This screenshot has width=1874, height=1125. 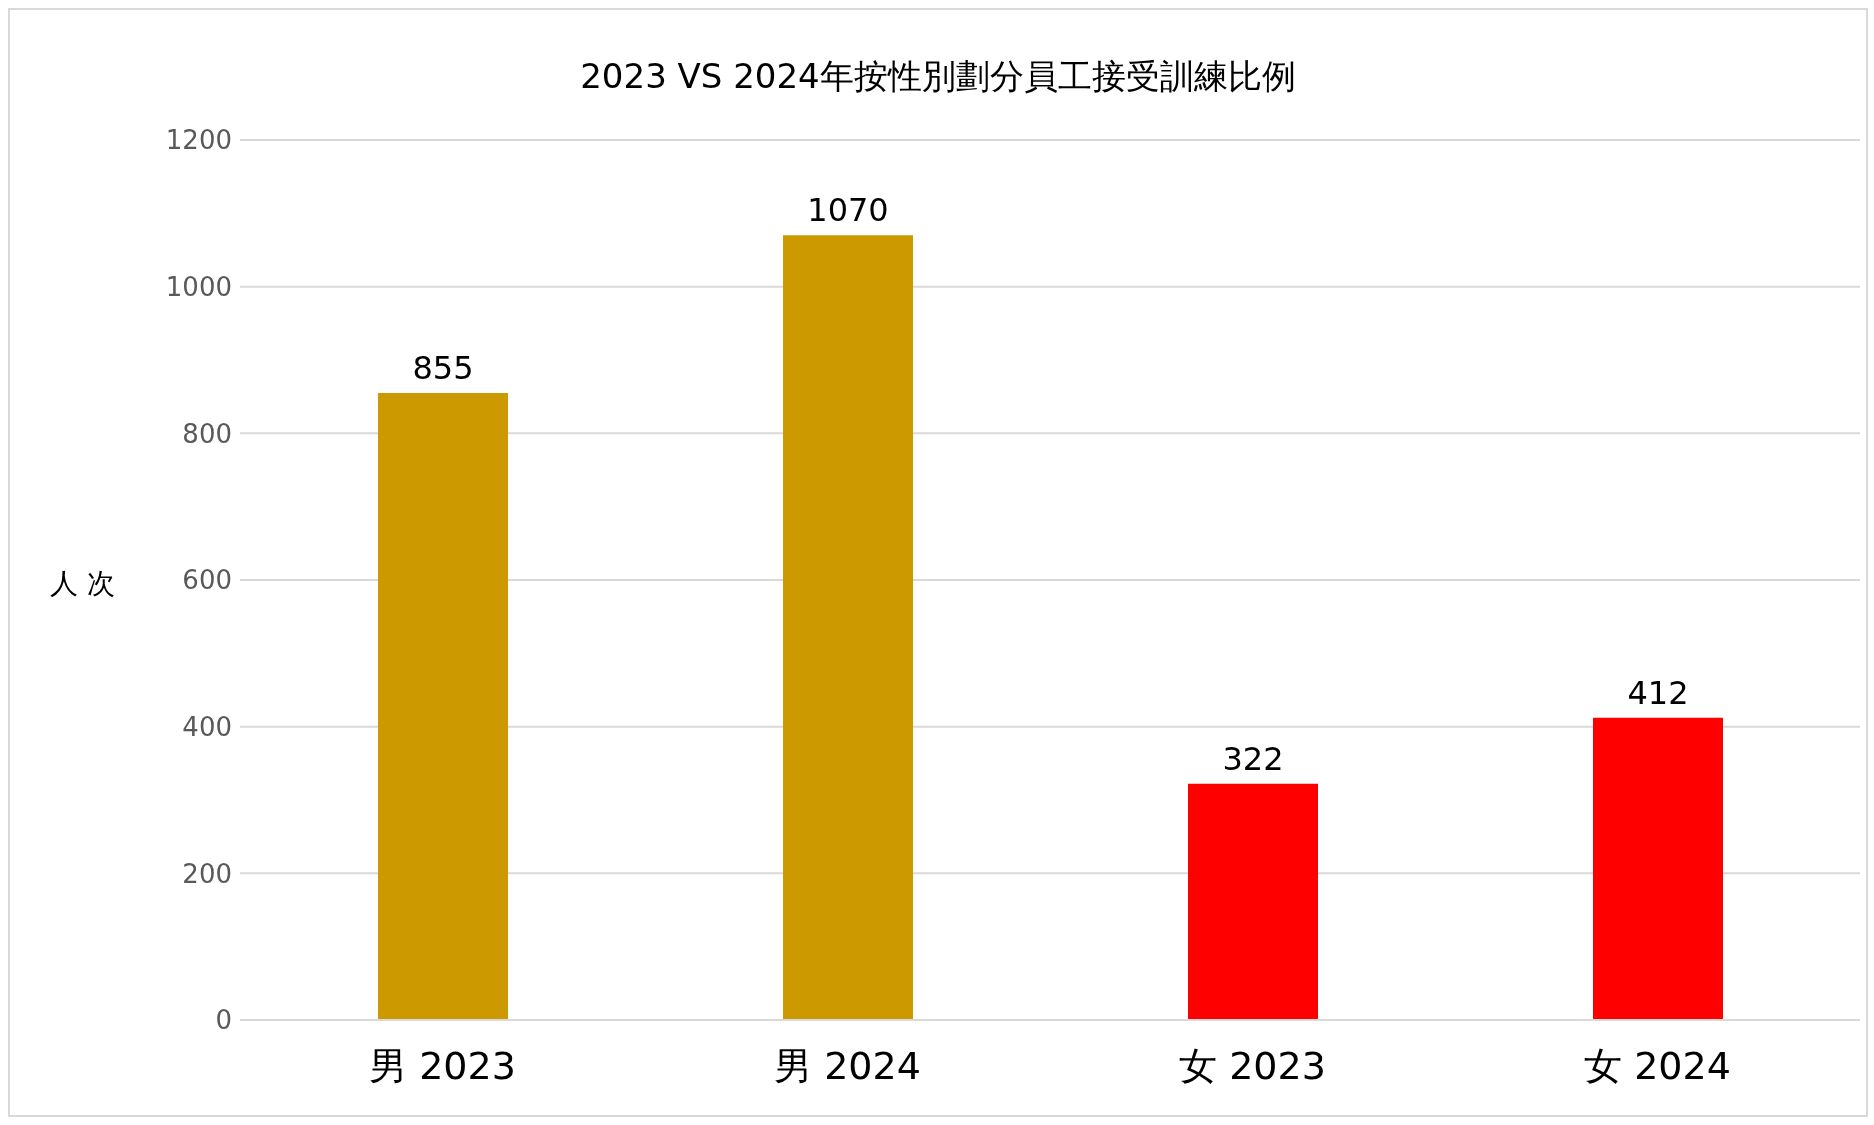 I want to click on x-tick-label: 男 2023, so click(x=442, y=1065).